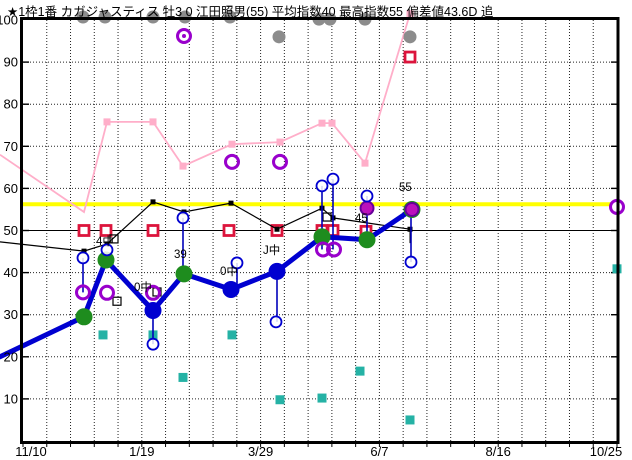 This screenshot has width=632, height=460. Describe the element at coordinates (606, 451) in the screenshot. I see `svg-text: 10/25` at that location.